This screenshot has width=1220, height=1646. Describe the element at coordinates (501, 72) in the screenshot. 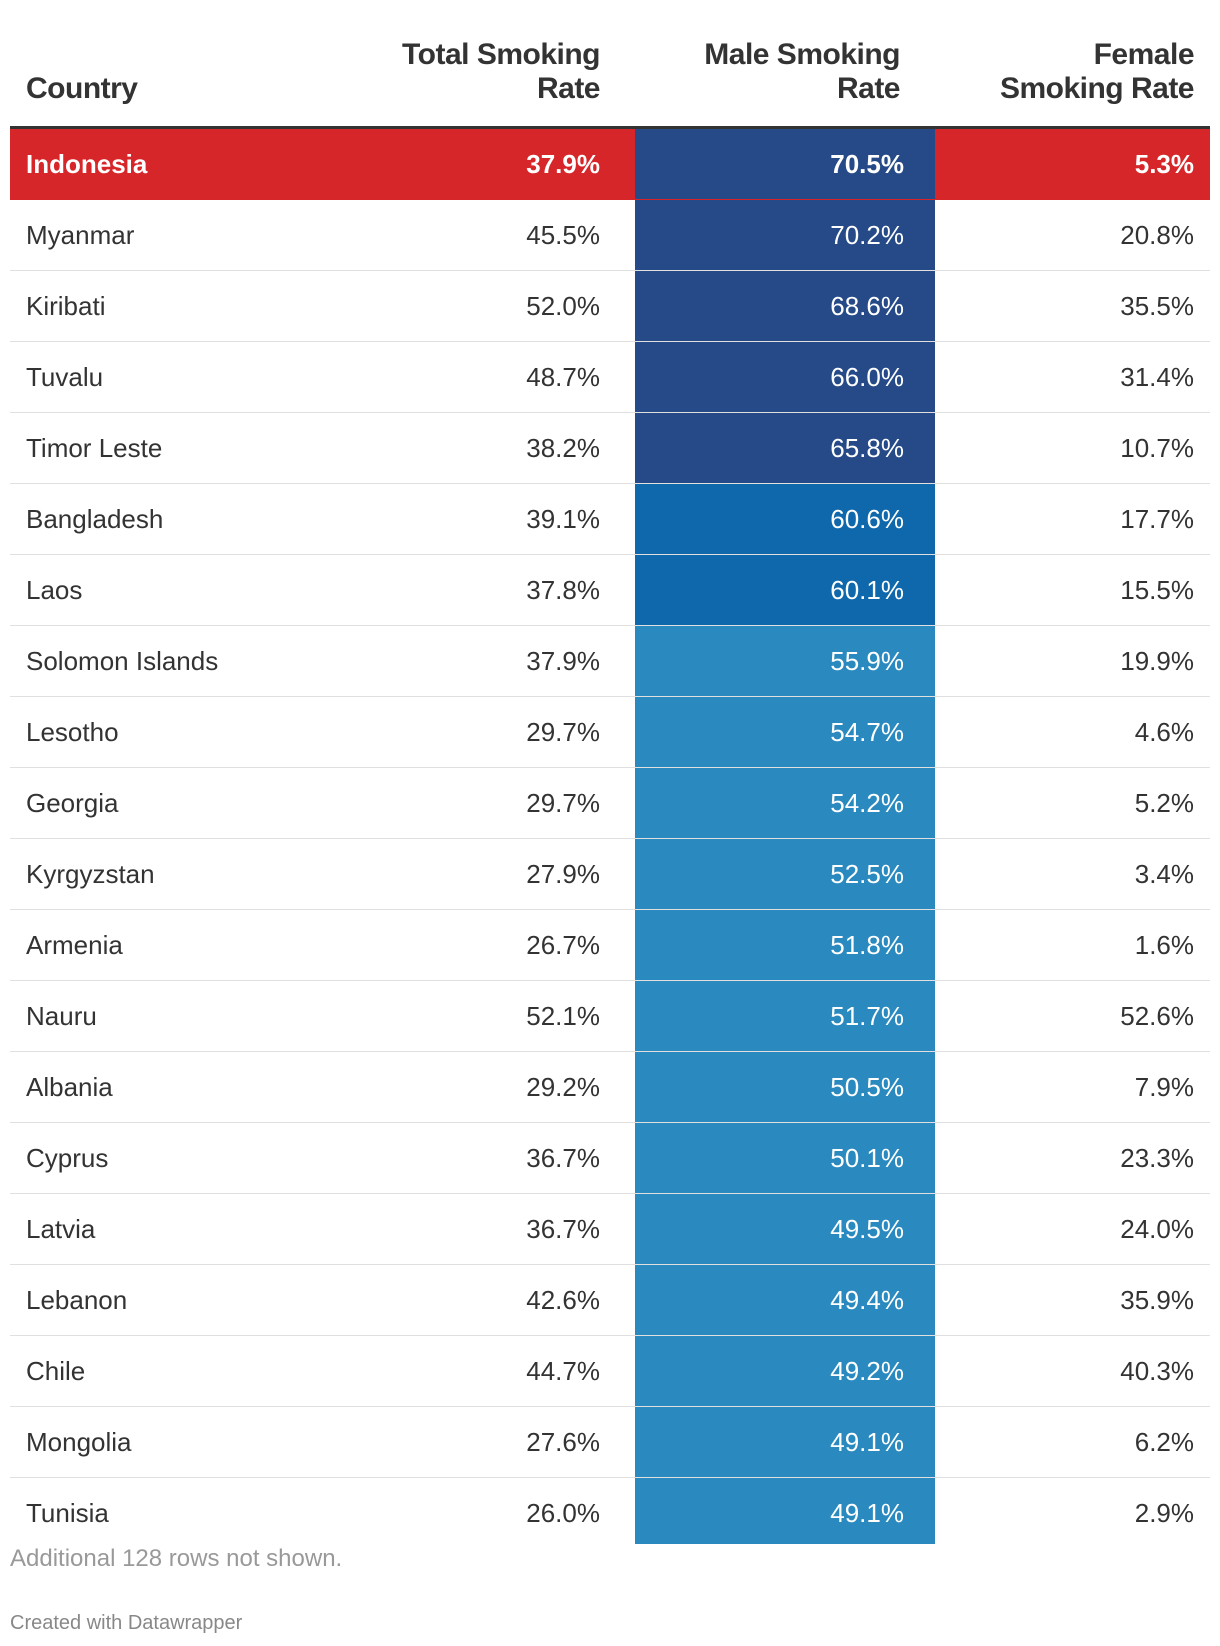

I see `header-total: Total Smoking Rate` at that location.